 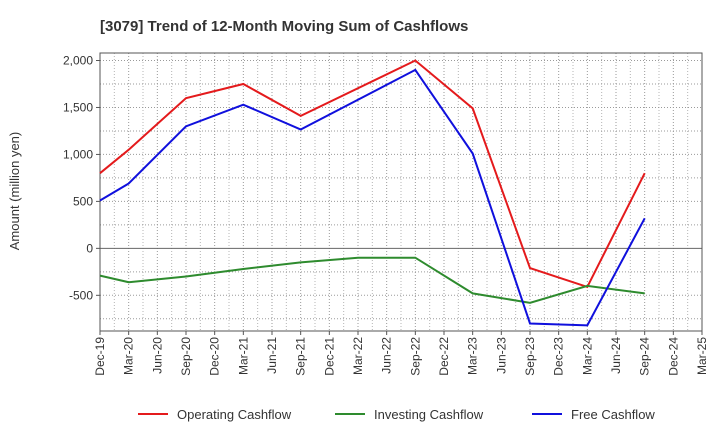 What do you see at coordinates (83, 201) in the screenshot?
I see `y-tick-label: 500` at bounding box center [83, 201].